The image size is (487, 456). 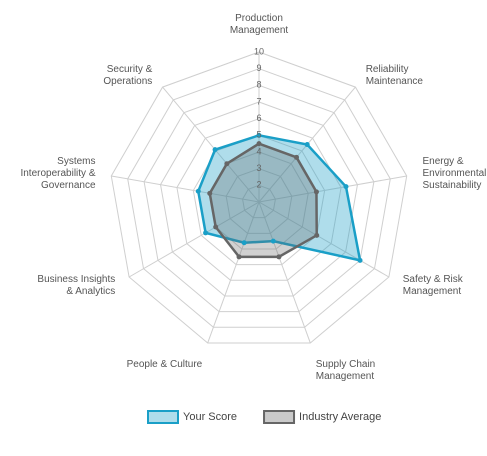 I want to click on legend-label: Industry Average, so click(x=340, y=417).